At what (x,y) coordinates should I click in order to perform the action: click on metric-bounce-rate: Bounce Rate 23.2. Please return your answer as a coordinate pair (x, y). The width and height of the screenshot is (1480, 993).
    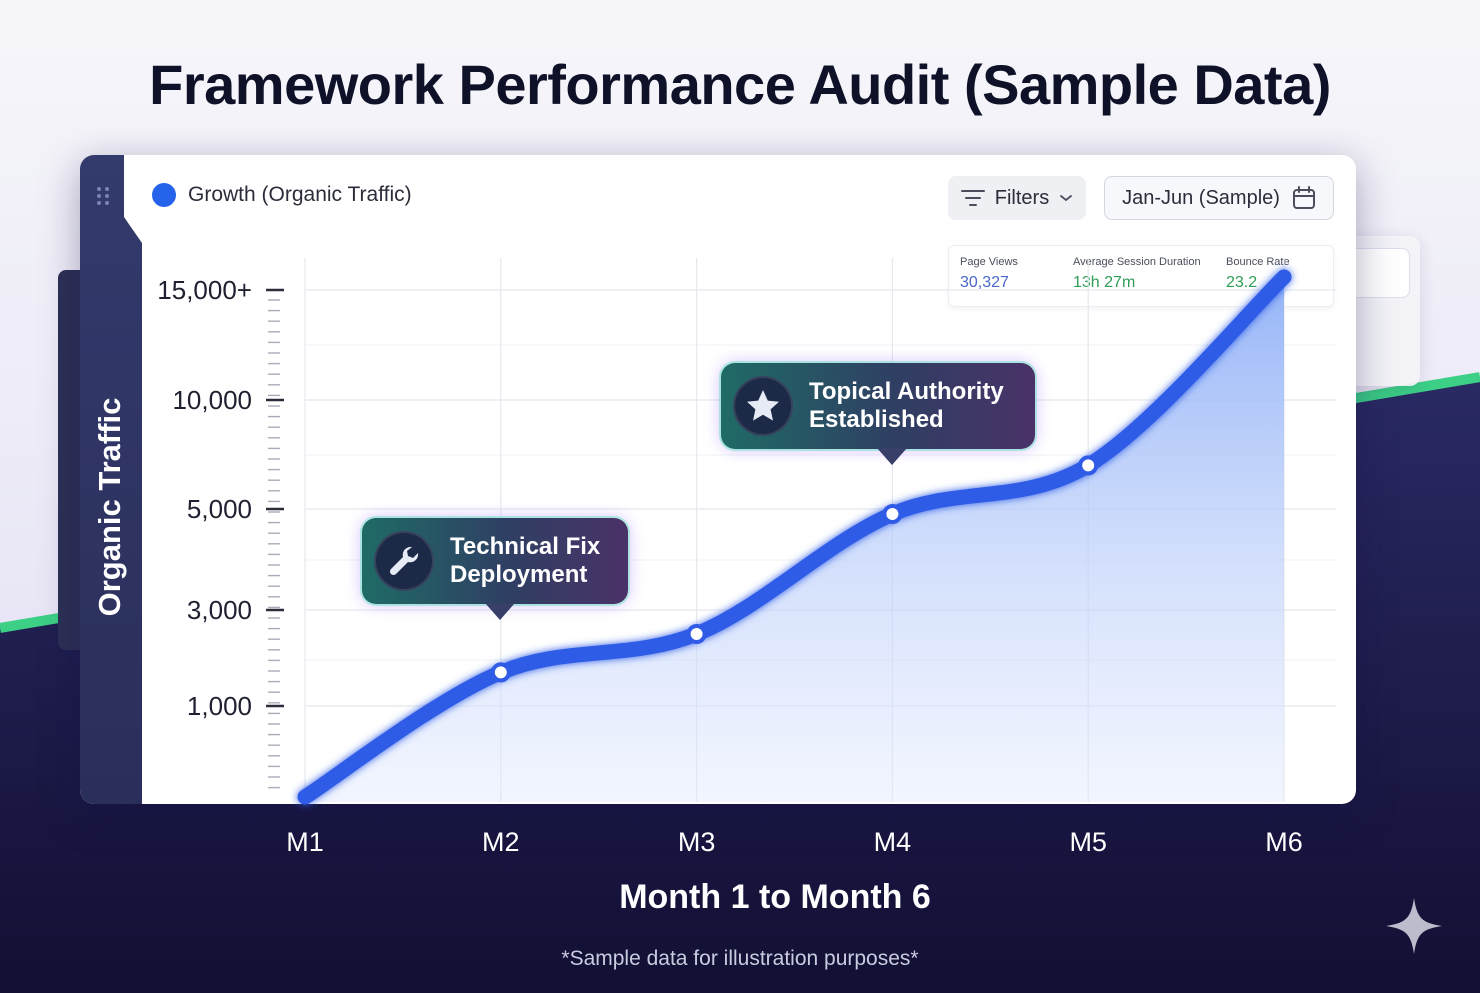
    Looking at the image, I should click on (1258, 273).